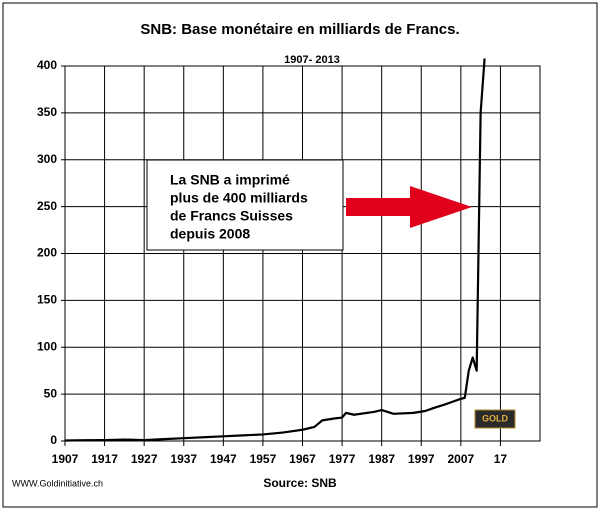 The image size is (600, 510). What do you see at coordinates (302, 459) in the screenshot?
I see `x-tick-label: 1967` at bounding box center [302, 459].